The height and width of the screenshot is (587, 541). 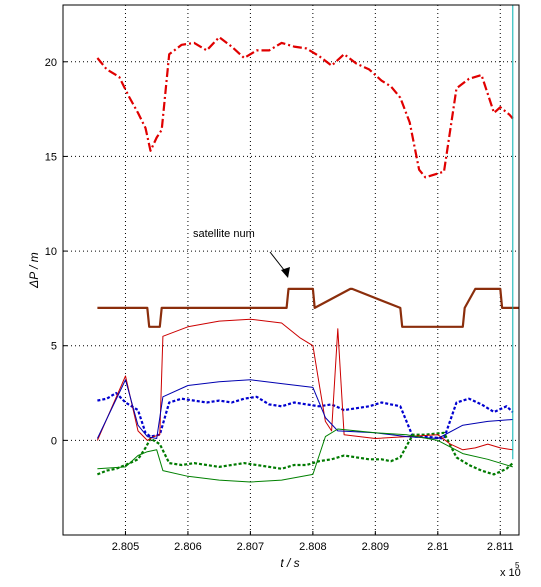 I want to click on x-tick-label: 2.805, so click(x=126, y=547).